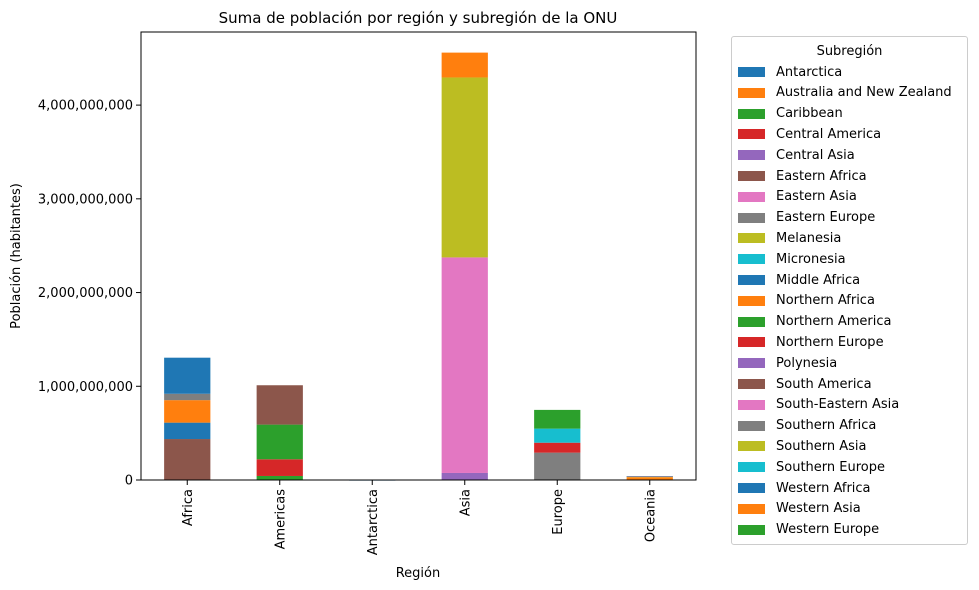 The image size is (979, 590). Describe the element at coordinates (809, 238) in the screenshot. I see `legend-label: Melanesia` at that location.